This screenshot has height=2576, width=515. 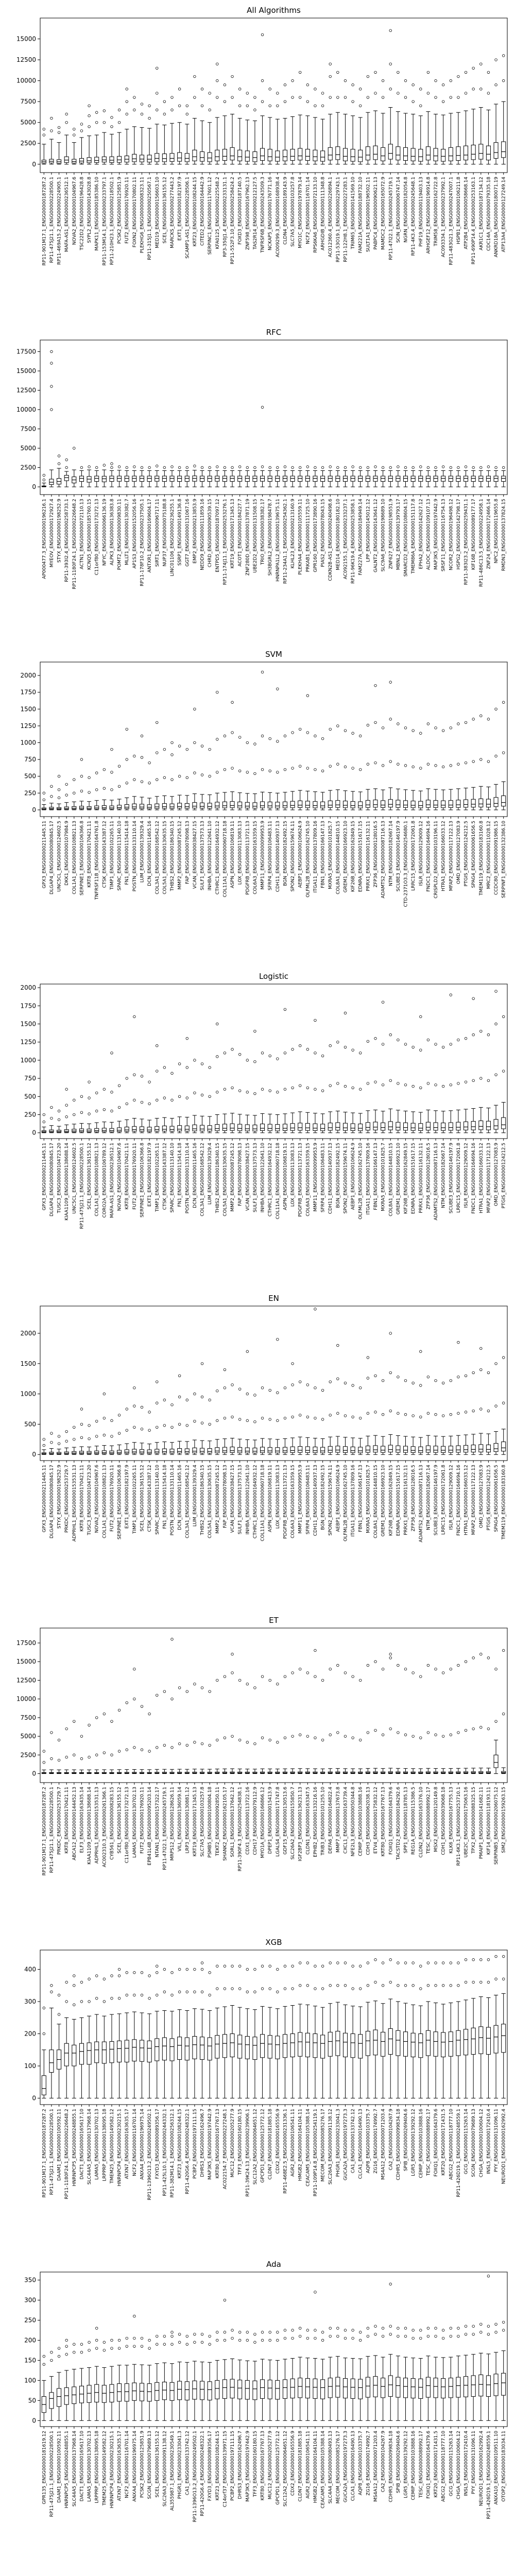 What do you see at coordinates (210, 1501) in the screenshot?
I see `x-tick-label: COL5A1_ENSG00000130635.15` at bounding box center [210, 1501].